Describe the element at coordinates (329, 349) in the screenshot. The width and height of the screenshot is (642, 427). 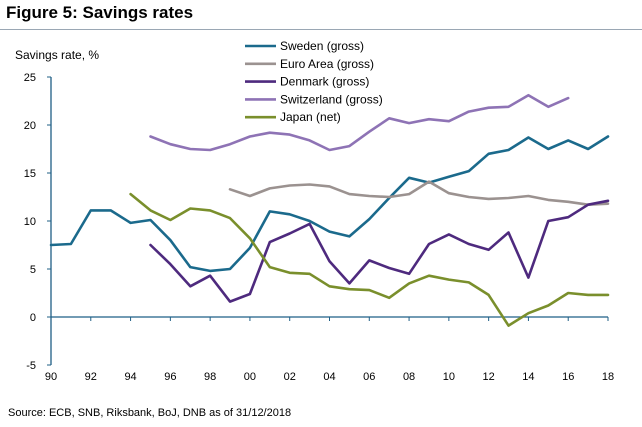
I see `x-axis: 90 92 94 96 98 00 02 04 06 08 10 12 14 16 18` at that location.